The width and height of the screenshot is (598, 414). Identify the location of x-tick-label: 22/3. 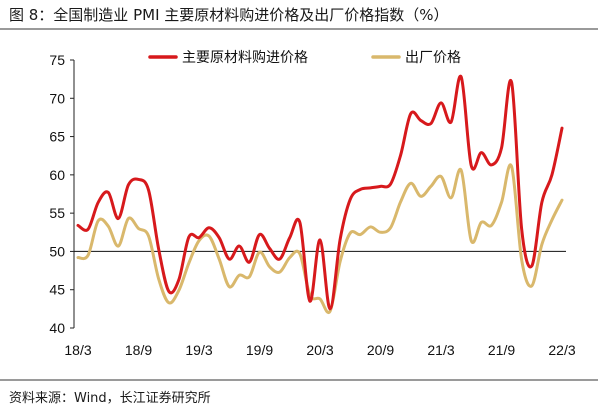
(561, 350).